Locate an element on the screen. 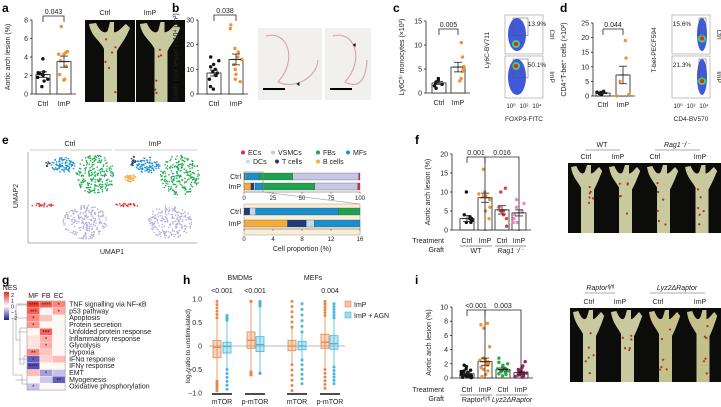 The height and width of the screenshot is (407, 721). significance-stars: **** is located at coordinates (34, 368).